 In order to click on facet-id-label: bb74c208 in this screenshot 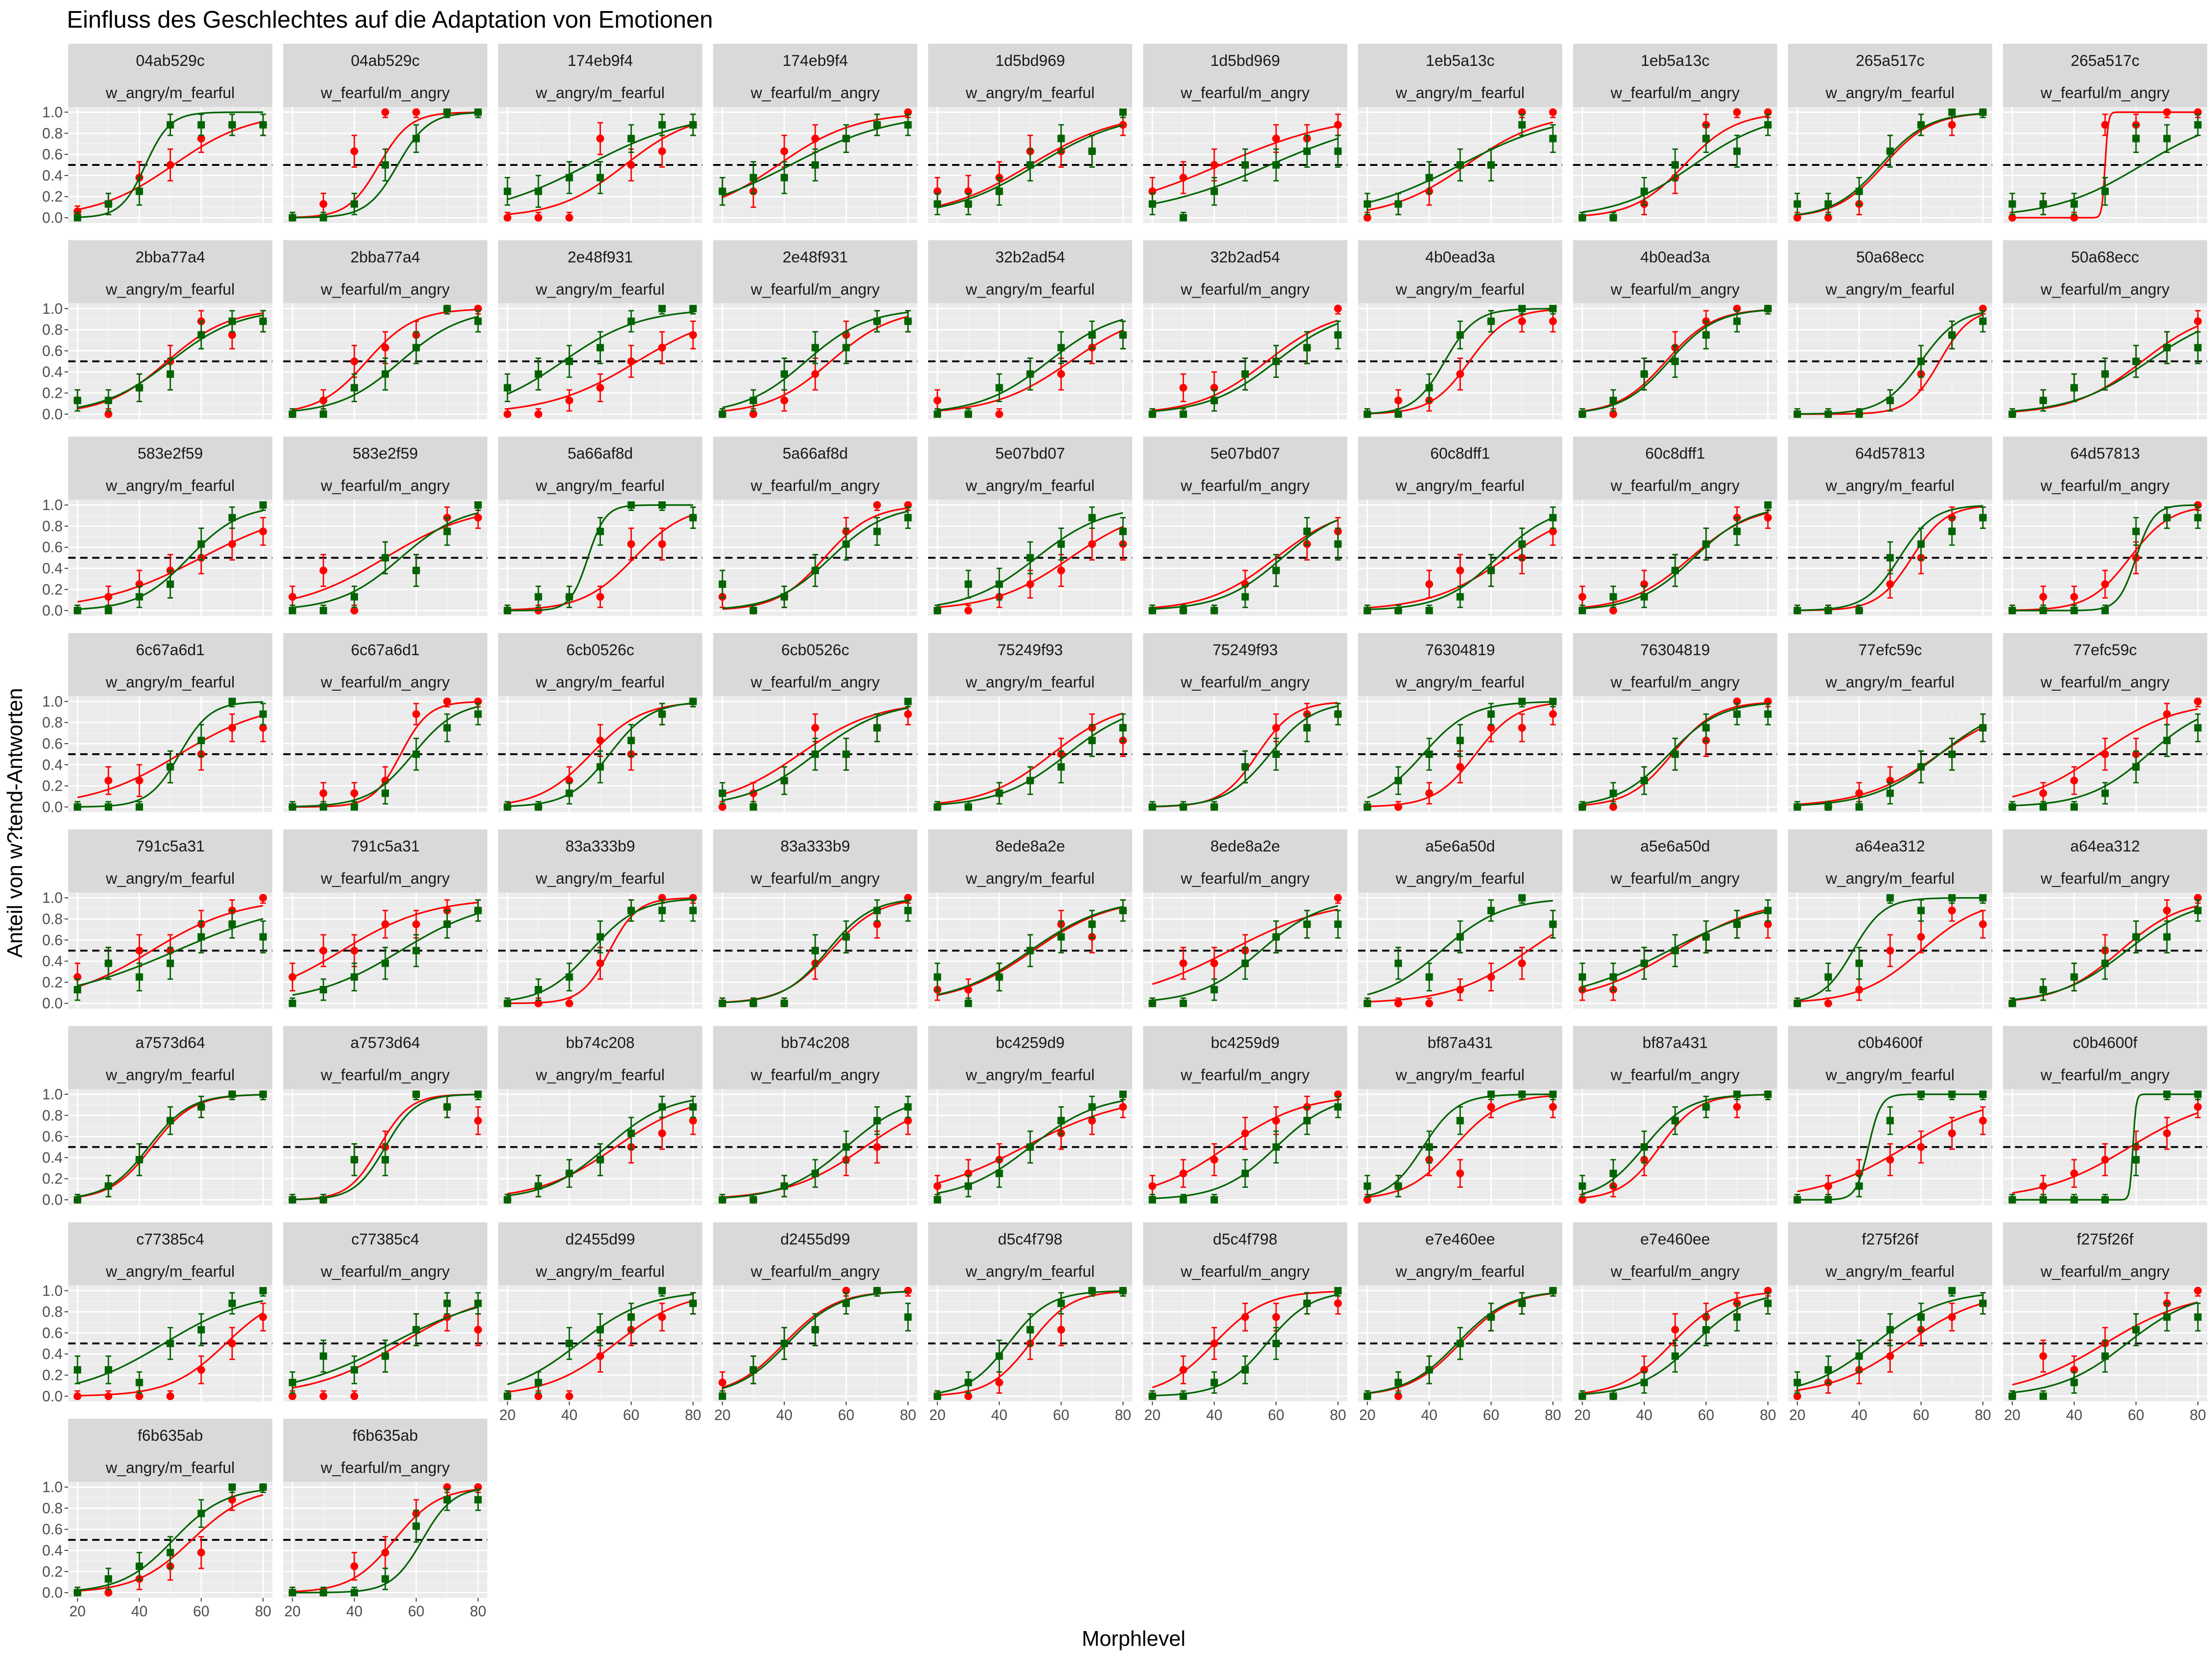, I will do `click(600, 1043)`.